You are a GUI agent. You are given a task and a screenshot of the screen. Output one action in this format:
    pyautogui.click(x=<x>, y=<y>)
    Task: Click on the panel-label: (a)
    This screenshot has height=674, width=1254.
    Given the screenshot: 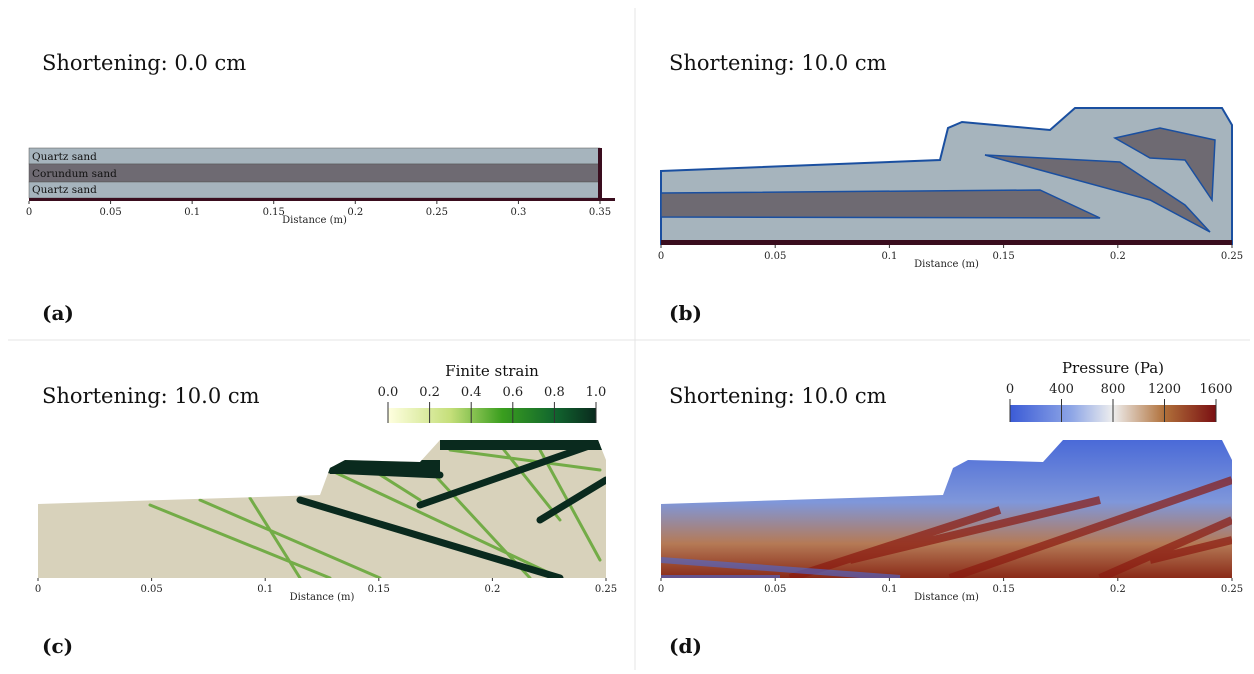 What is the action you would take?
    pyautogui.click(x=58, y=313)
    